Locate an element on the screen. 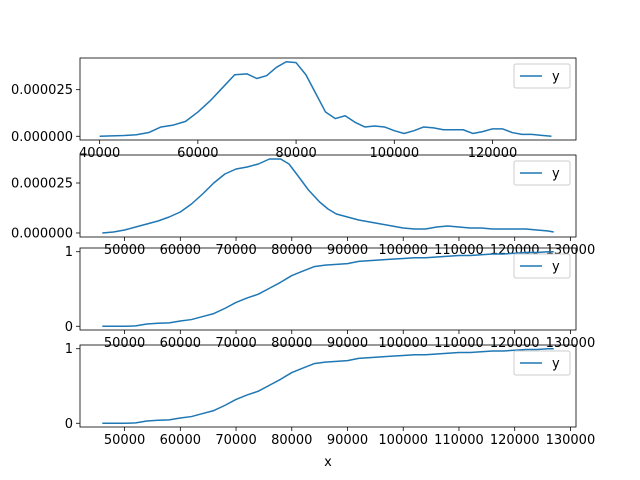 The image size is (640, 480). x-tick-label: 40000 is located at coordinates (99, 153).